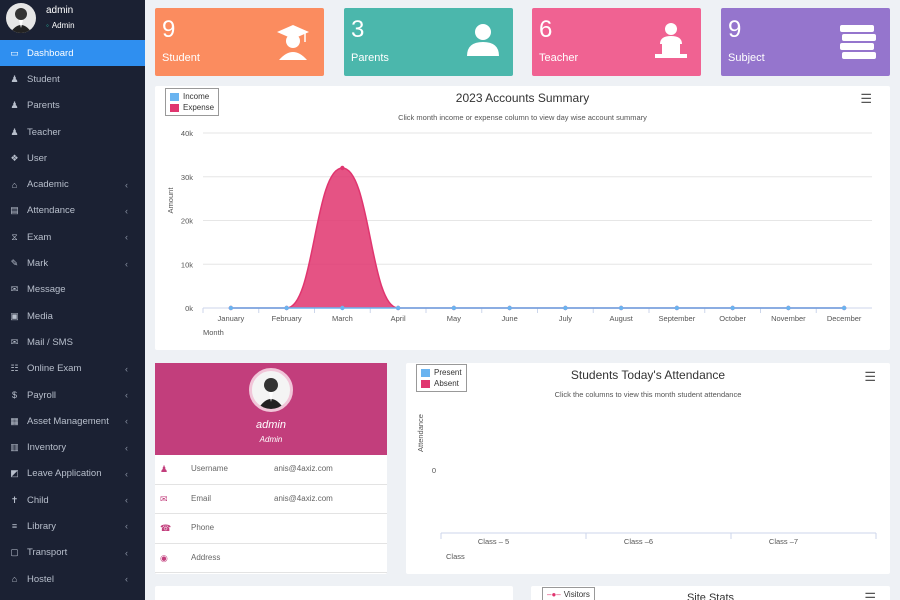 The image size is (900, 600). What do you see at coordinates (72, 106) in the screenshot?
I see `sidebar-item-parents: ♟ Parents` at bounding box center [72, 106].